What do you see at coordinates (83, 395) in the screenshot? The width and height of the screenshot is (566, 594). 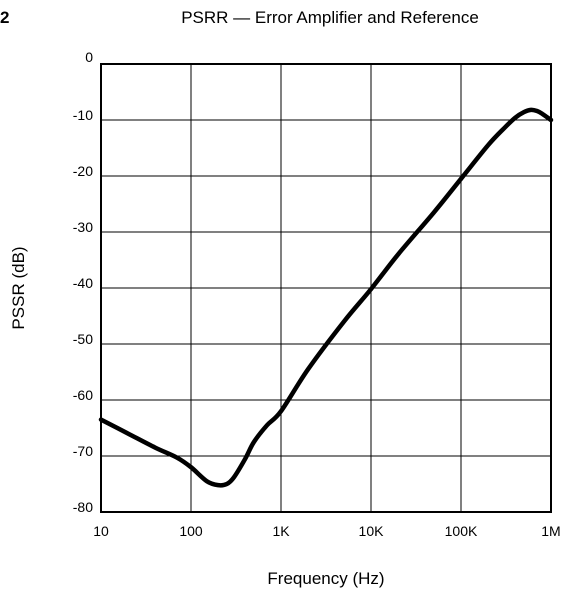 I see `y-tick-label: -60` at bounding box center [83, 395].